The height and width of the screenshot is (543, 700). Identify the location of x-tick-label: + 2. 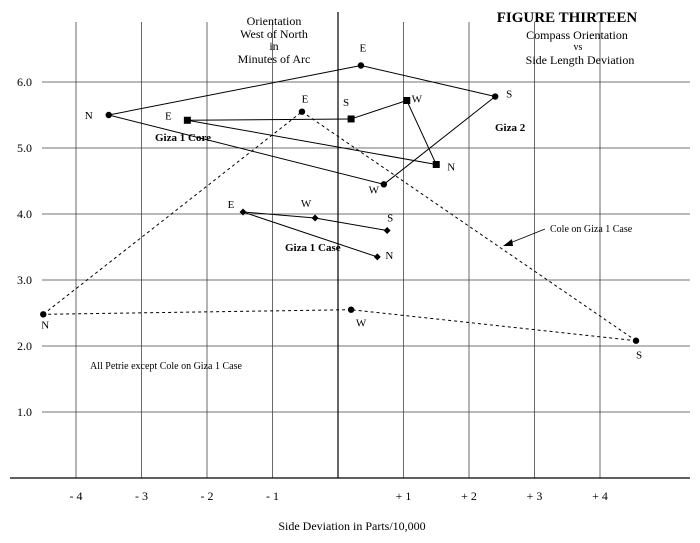
(469, 496).